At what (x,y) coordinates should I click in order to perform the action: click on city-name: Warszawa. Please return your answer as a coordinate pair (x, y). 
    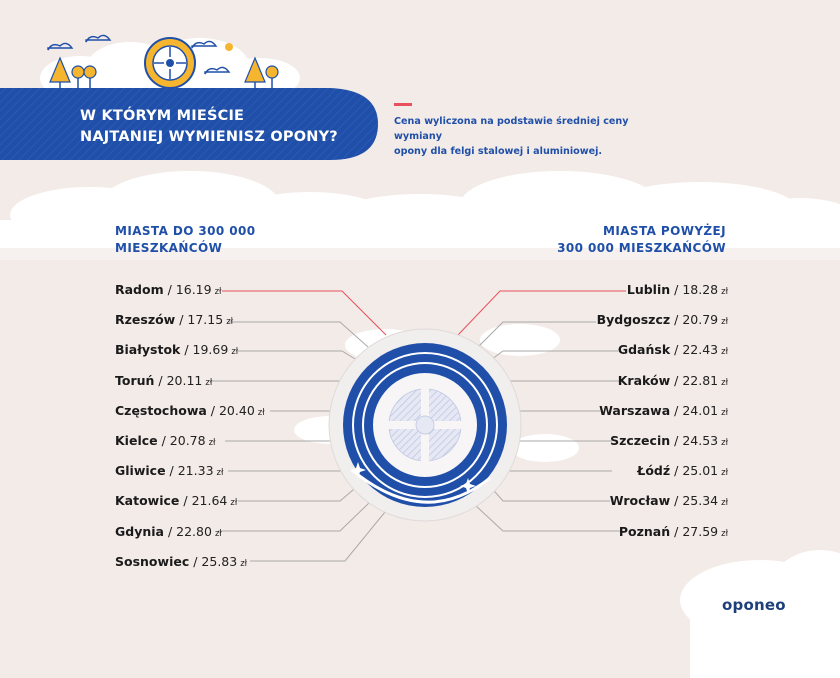
    Looking at the image, I should click on (635, 410).